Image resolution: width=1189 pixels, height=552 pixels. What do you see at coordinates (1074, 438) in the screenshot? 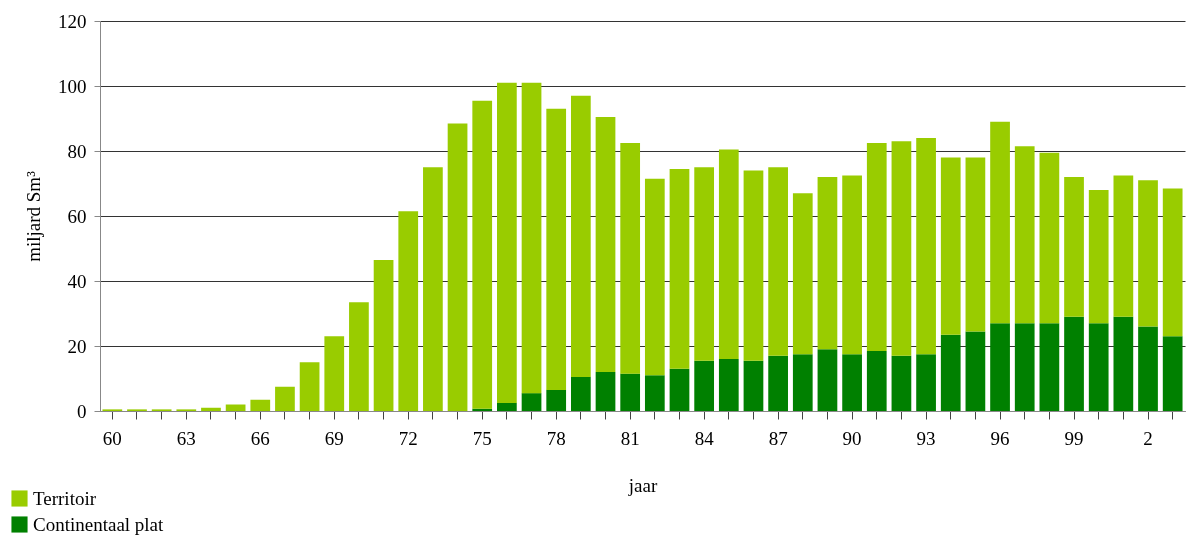
I see `x-tick-label: 99` at bounding box center [1074, 438].